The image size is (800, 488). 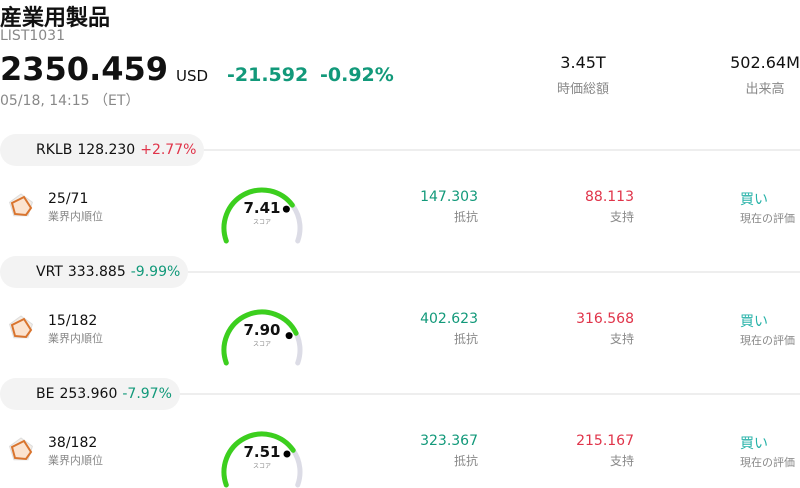 What do you see at coordinates (55, 18) in the screenshot?
I see `index-title: 産業用製品` at bounding box center [55, 18].